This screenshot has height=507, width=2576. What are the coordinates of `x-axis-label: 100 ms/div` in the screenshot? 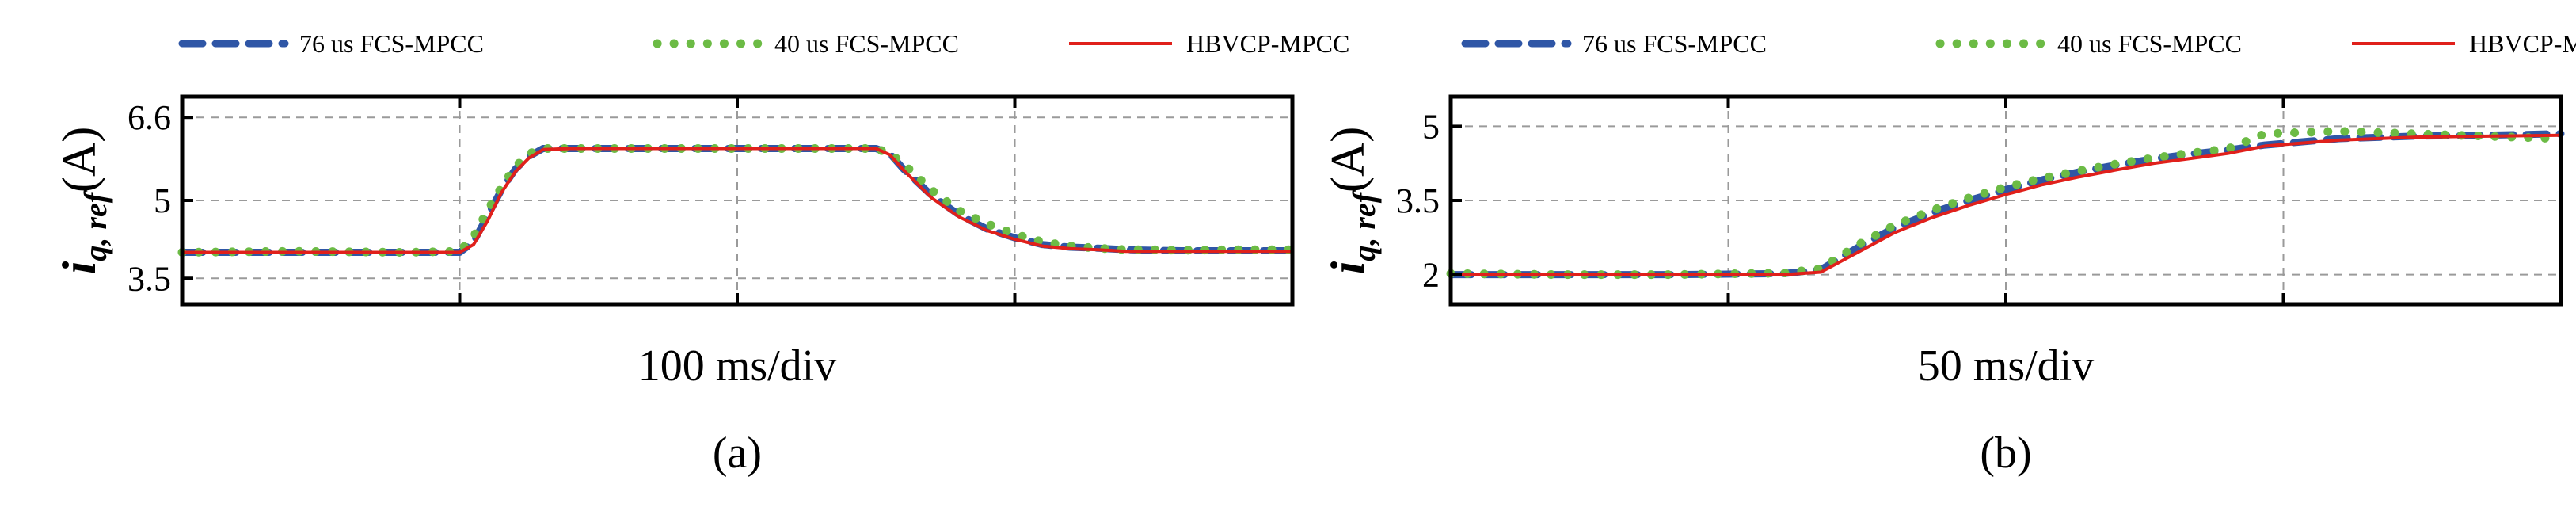 It's located at (737, 366).